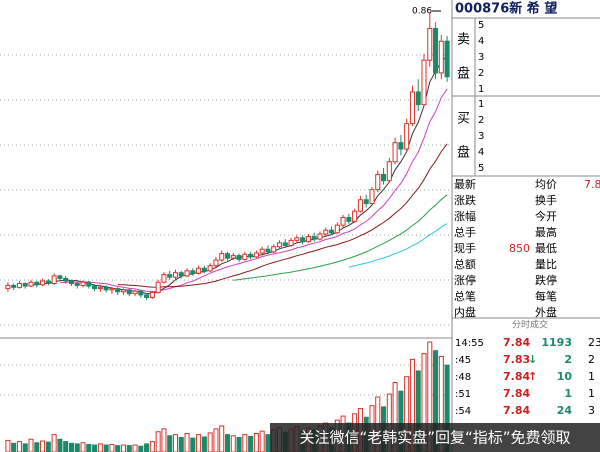 This screenshot has width=600, height=452. Describe the element at coordinates (481, 57) in the screenshot. I see `book-level: 3` at that location.